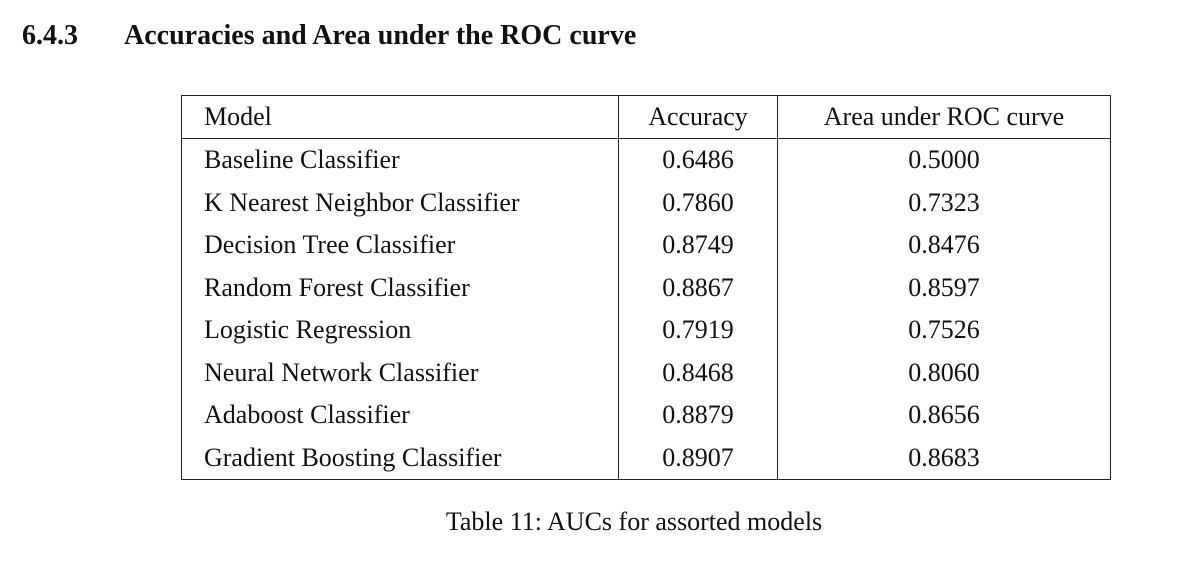 Image resolution: width=1184 pixels, height=572 pixels. What do you see at coordinates (400, 287) in the screenshot?
I see `cell-model: Random Forest Classifier` at bounding box center [400, 287].